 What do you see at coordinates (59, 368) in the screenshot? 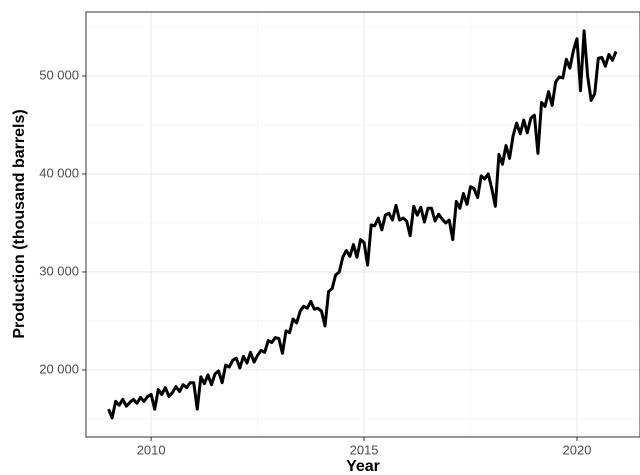
I see `y-tick-label: 20 000` at bounding box center [59, 368].